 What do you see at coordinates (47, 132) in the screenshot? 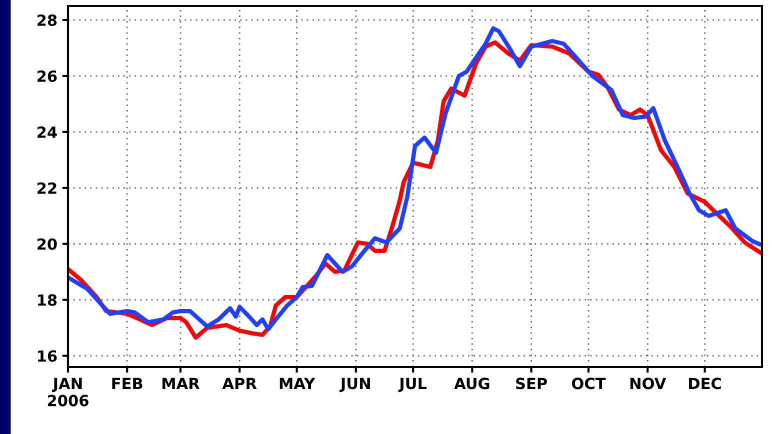
I see `y-tick-label: 24` at bounding box center [47, 132].